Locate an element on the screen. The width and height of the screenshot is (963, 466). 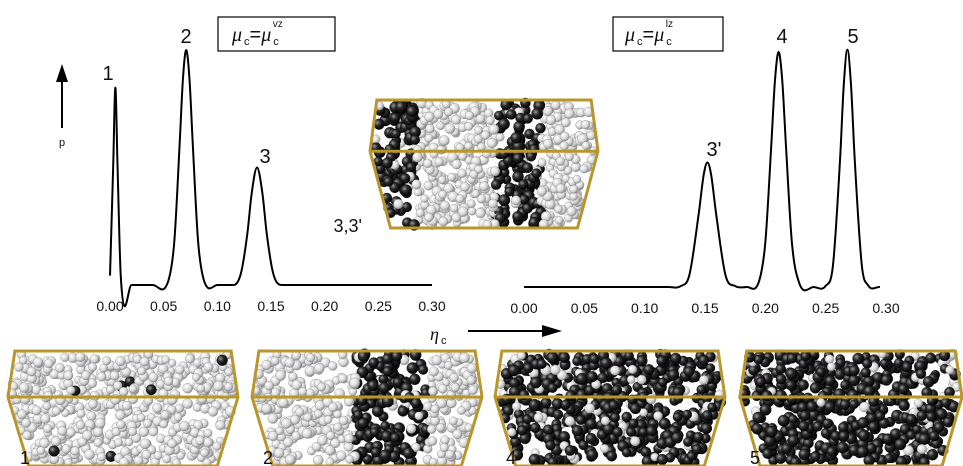
snapshot-label: 5 is located at coordinates (755, 457).